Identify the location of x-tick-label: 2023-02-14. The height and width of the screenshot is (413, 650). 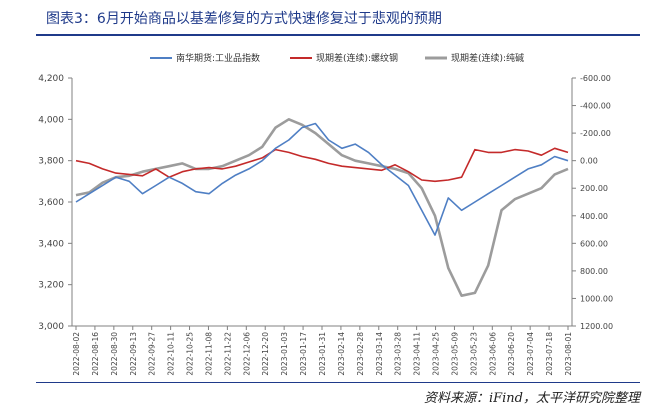
(341, 354).